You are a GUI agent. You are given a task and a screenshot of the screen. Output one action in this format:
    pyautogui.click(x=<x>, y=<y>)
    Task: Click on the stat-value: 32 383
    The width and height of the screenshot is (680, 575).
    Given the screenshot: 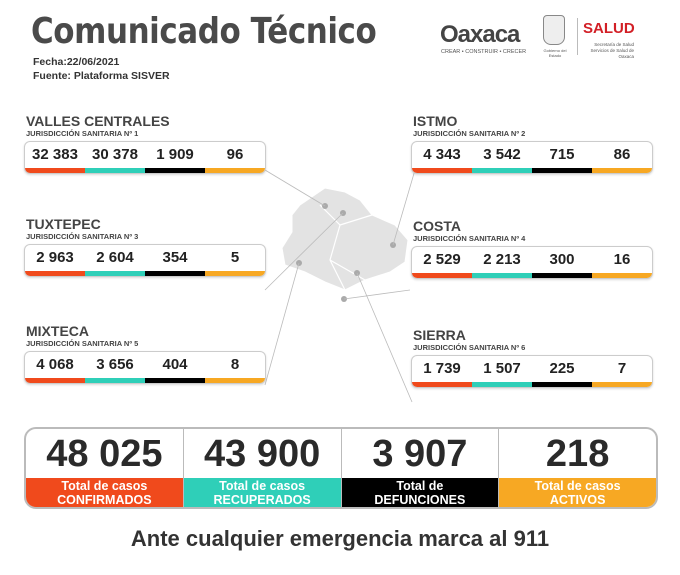 What is the action you would take?
    pyautogui.click(x=55, y=154)
    